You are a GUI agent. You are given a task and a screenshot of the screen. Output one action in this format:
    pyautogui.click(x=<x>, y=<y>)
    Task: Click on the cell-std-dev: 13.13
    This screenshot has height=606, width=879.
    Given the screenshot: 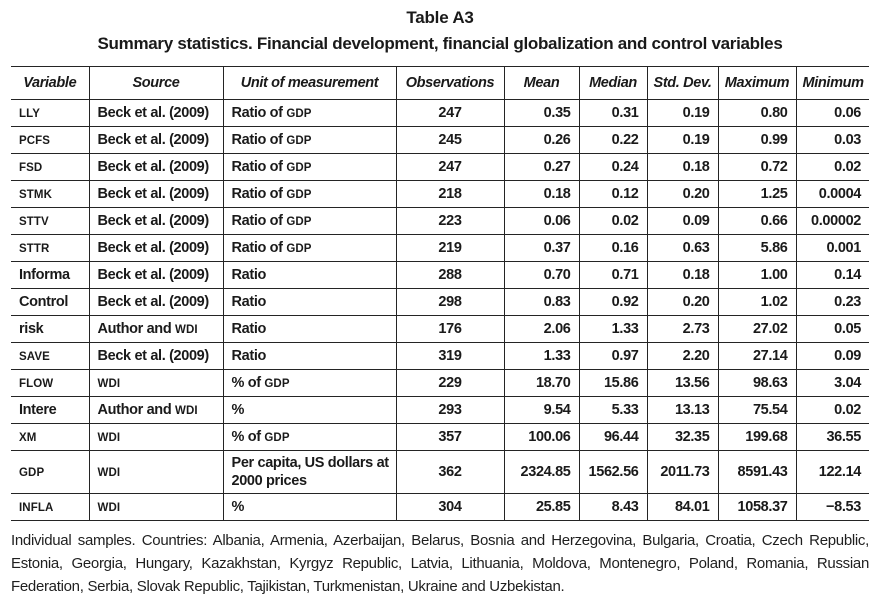 What is the action you would take?
    pyautogui.click(x=682, y=410)
    